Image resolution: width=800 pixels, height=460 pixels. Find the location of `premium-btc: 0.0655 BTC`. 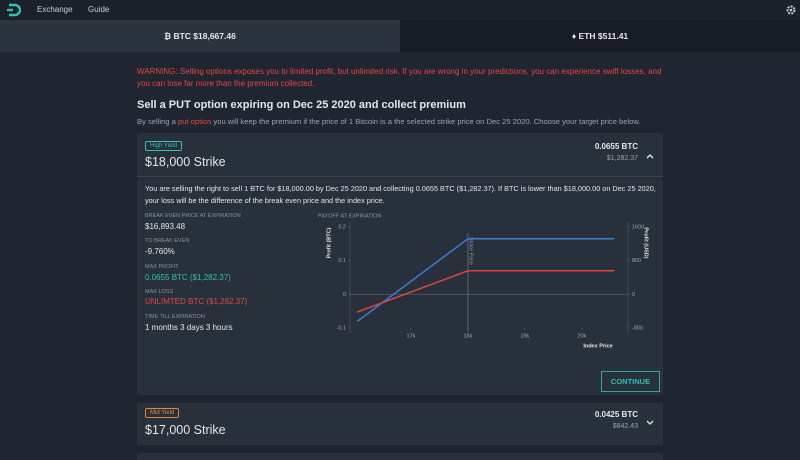

premium-btc: 0.0655 BTC is located at coordinates (616, 146).